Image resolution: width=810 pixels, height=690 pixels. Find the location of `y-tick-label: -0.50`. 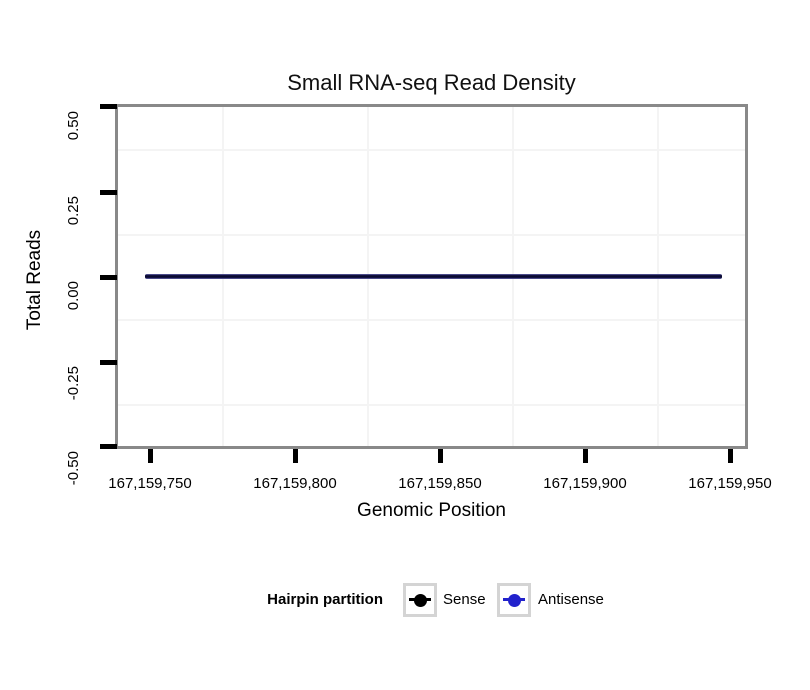

y-tick-label: -0.50 is located at coordinates (73, 468).